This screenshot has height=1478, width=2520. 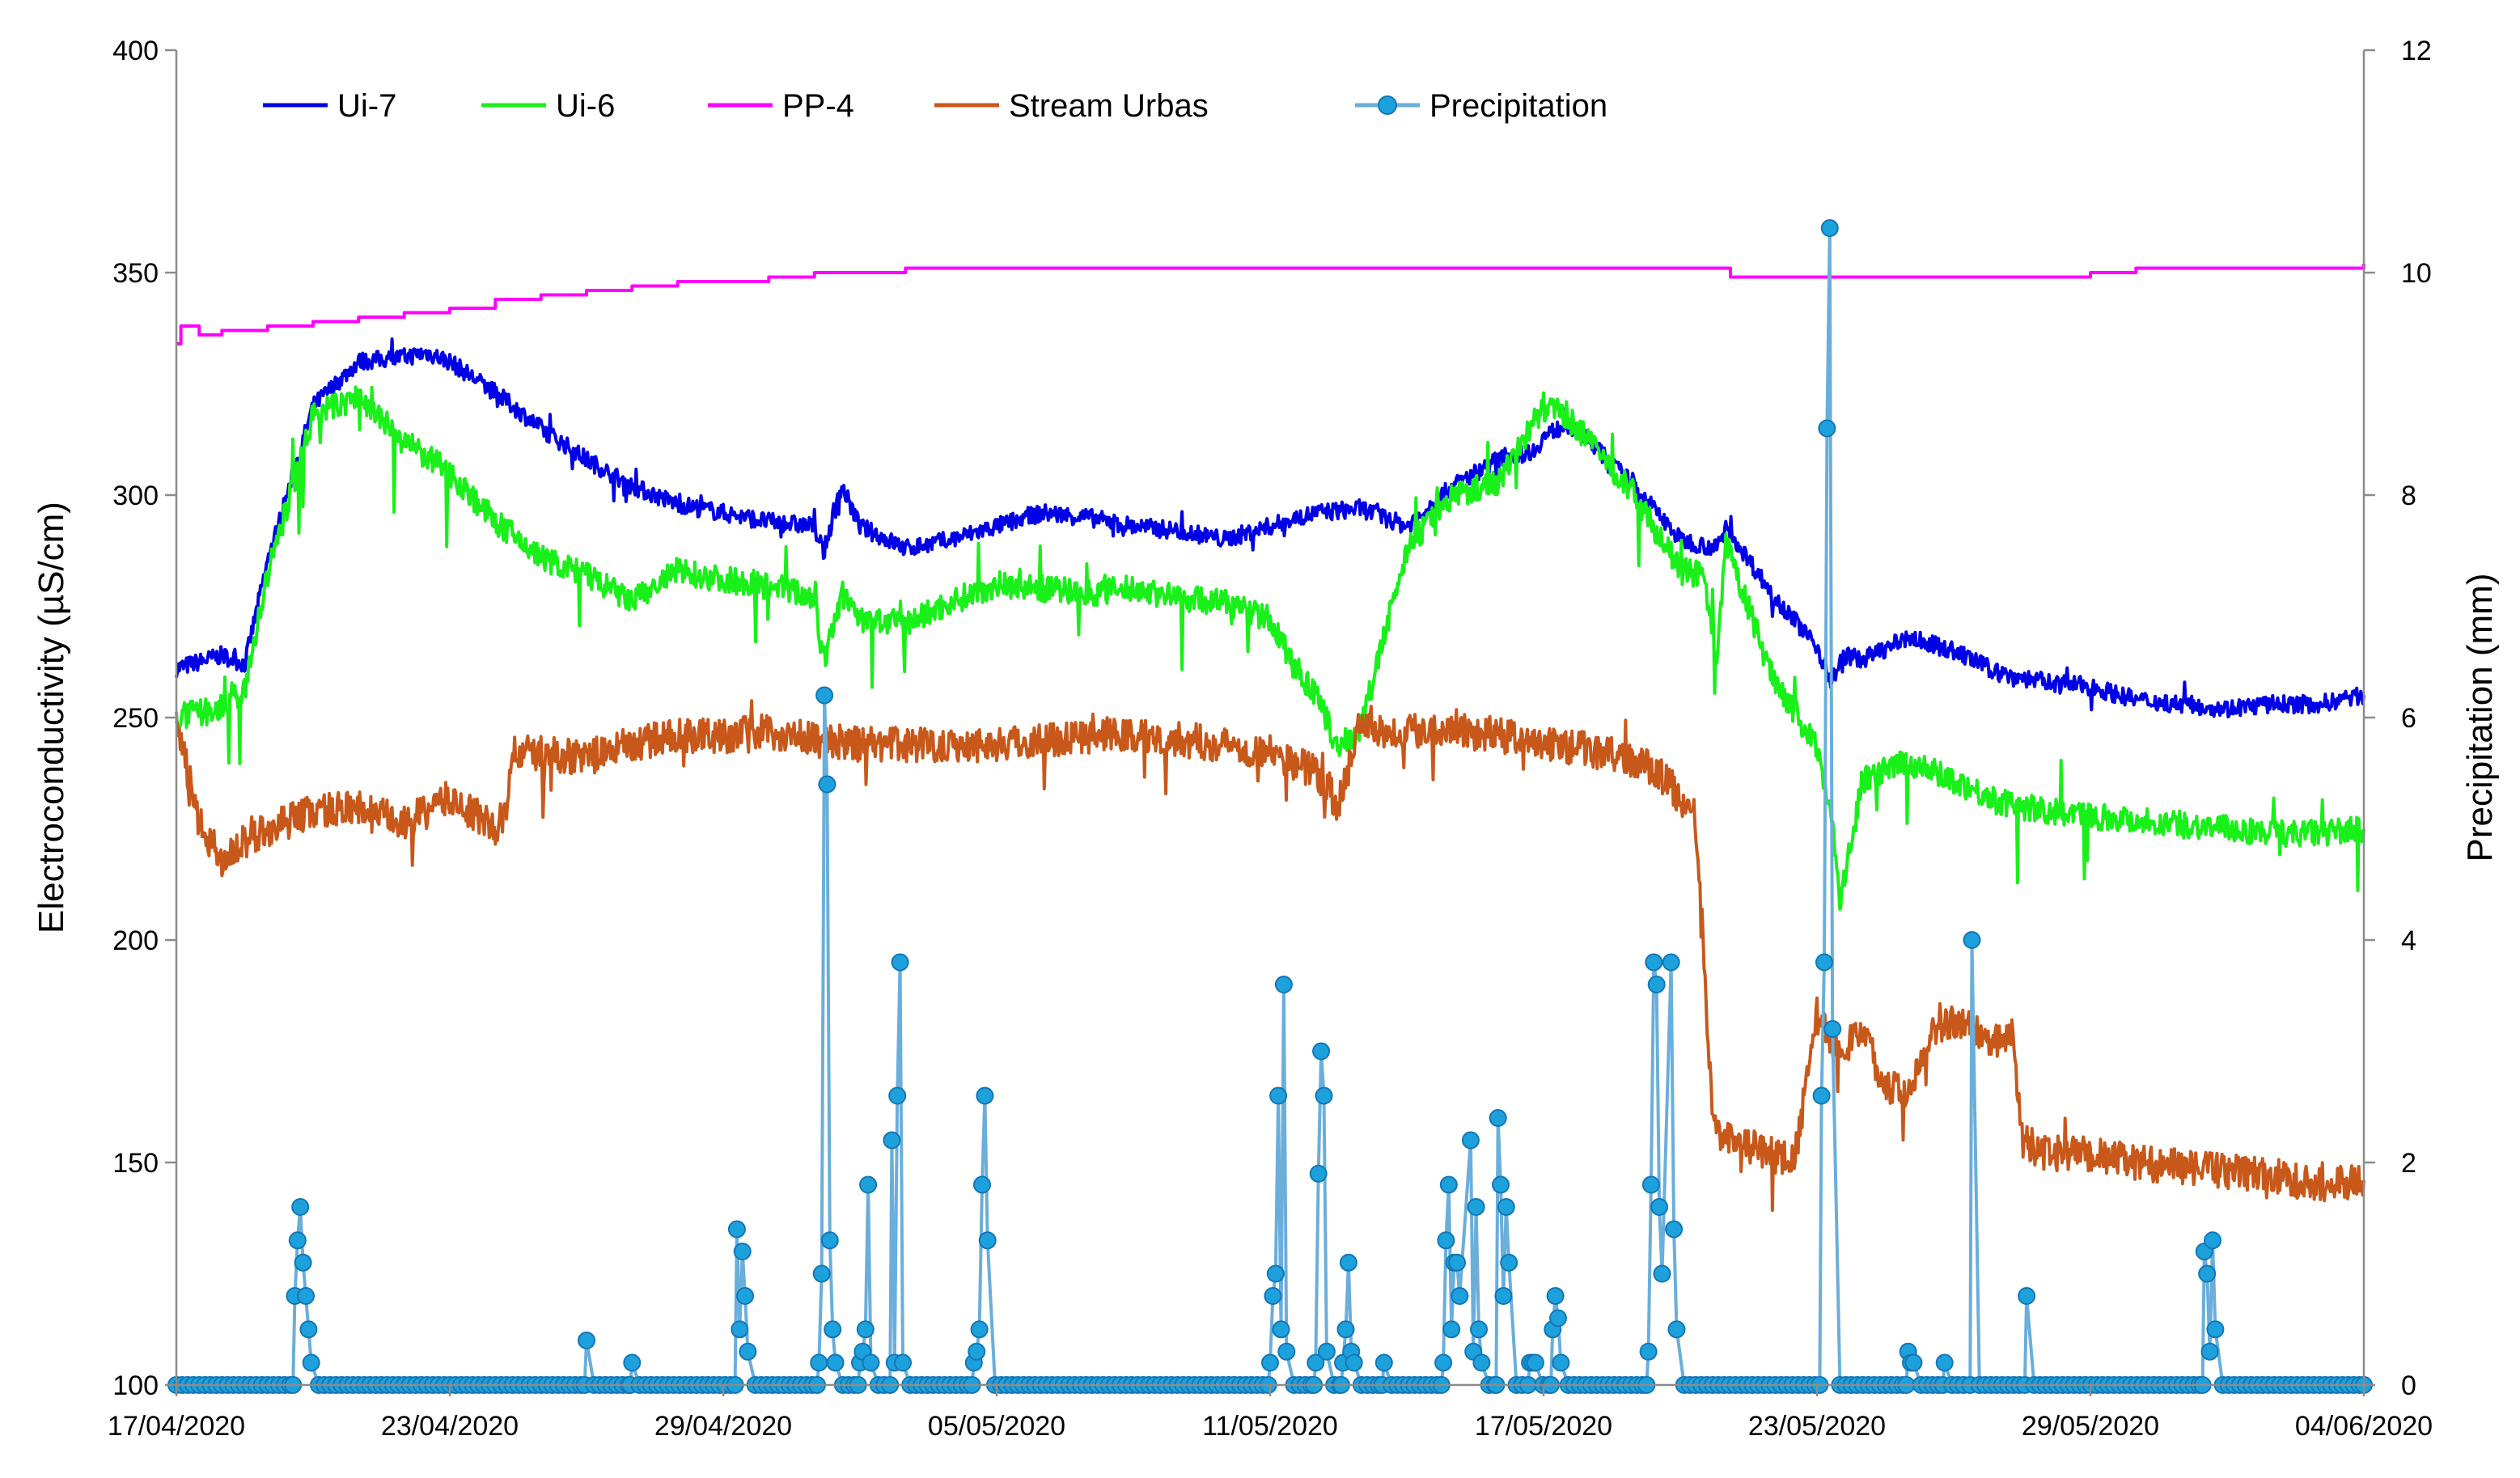 What do you see at coordinates (135, 940) in the screenshot?
I see `y-tick-label: 200` at bounding box center [135, 940].